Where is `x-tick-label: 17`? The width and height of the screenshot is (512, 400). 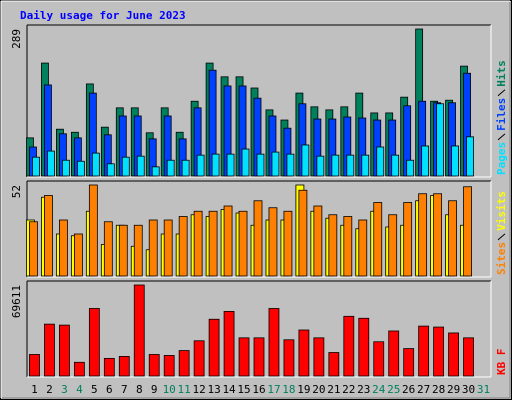 x-tick-label: 17 is located at coordinates (273, 389).